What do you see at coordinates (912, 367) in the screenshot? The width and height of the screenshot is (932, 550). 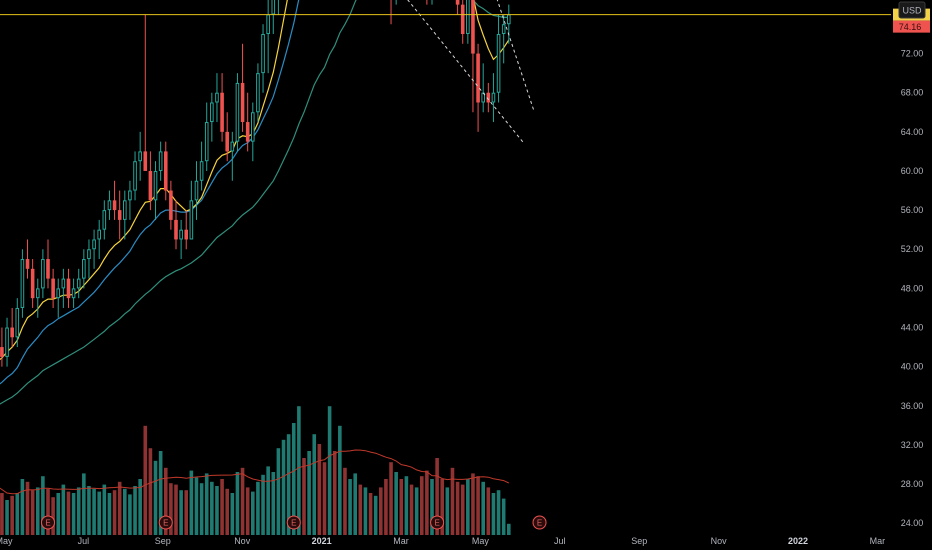 I see `y-tick-label: 40.00` at bounding box center [912, 367].